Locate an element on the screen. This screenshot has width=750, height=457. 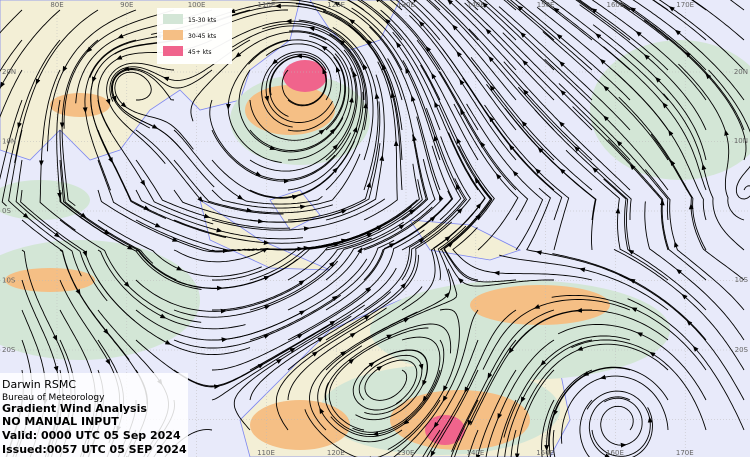
longitude-label: 100E is located at coordinates (197, 5).